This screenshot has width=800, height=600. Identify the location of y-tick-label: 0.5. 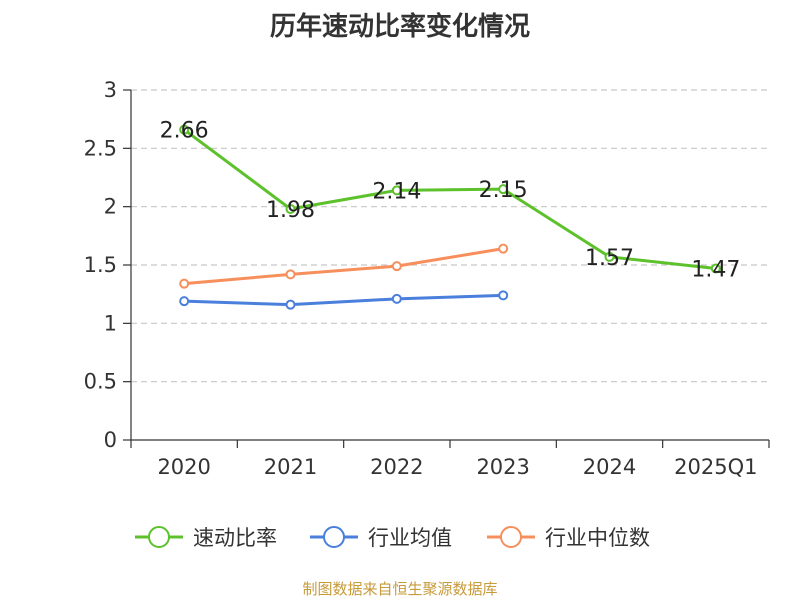
(100, 382).